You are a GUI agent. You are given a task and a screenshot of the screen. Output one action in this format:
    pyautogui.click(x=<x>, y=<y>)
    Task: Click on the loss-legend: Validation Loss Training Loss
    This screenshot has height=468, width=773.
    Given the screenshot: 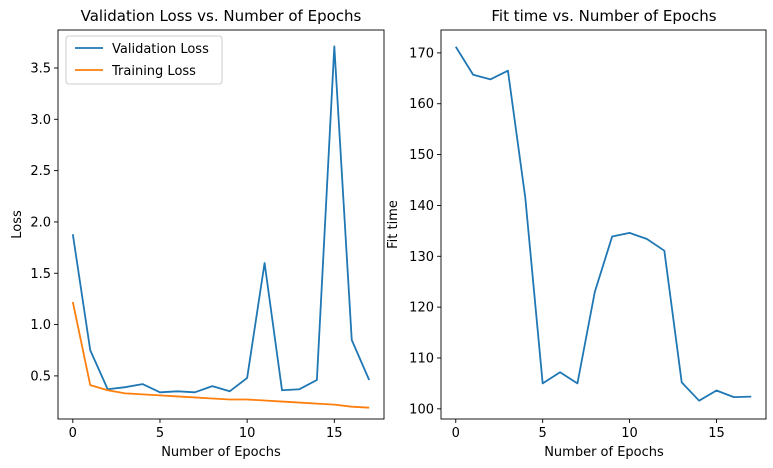 What is the action you would take?
    pyautogui.click(x=144, y=60)
    